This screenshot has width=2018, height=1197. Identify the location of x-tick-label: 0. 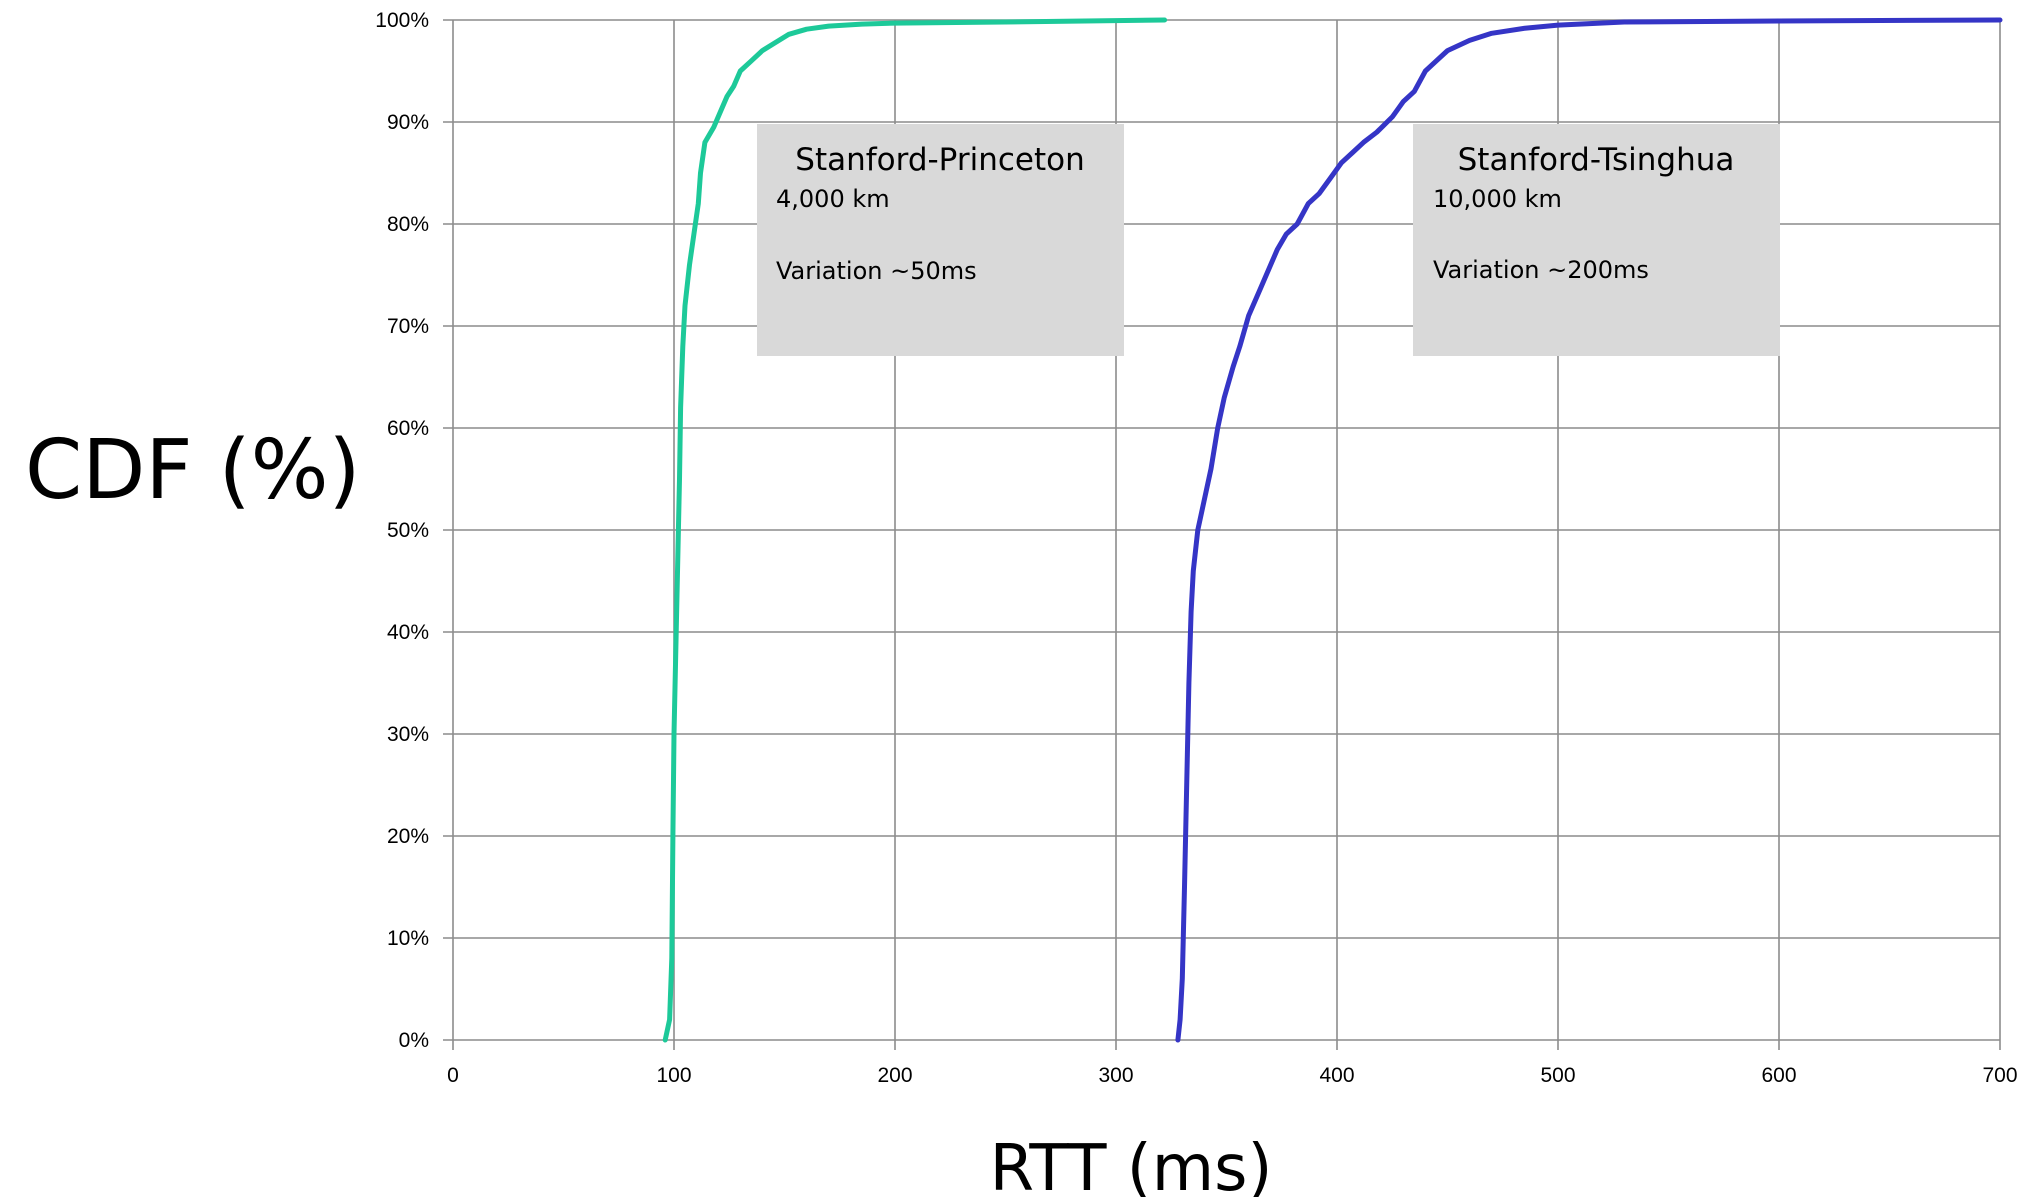
(453, 1075).